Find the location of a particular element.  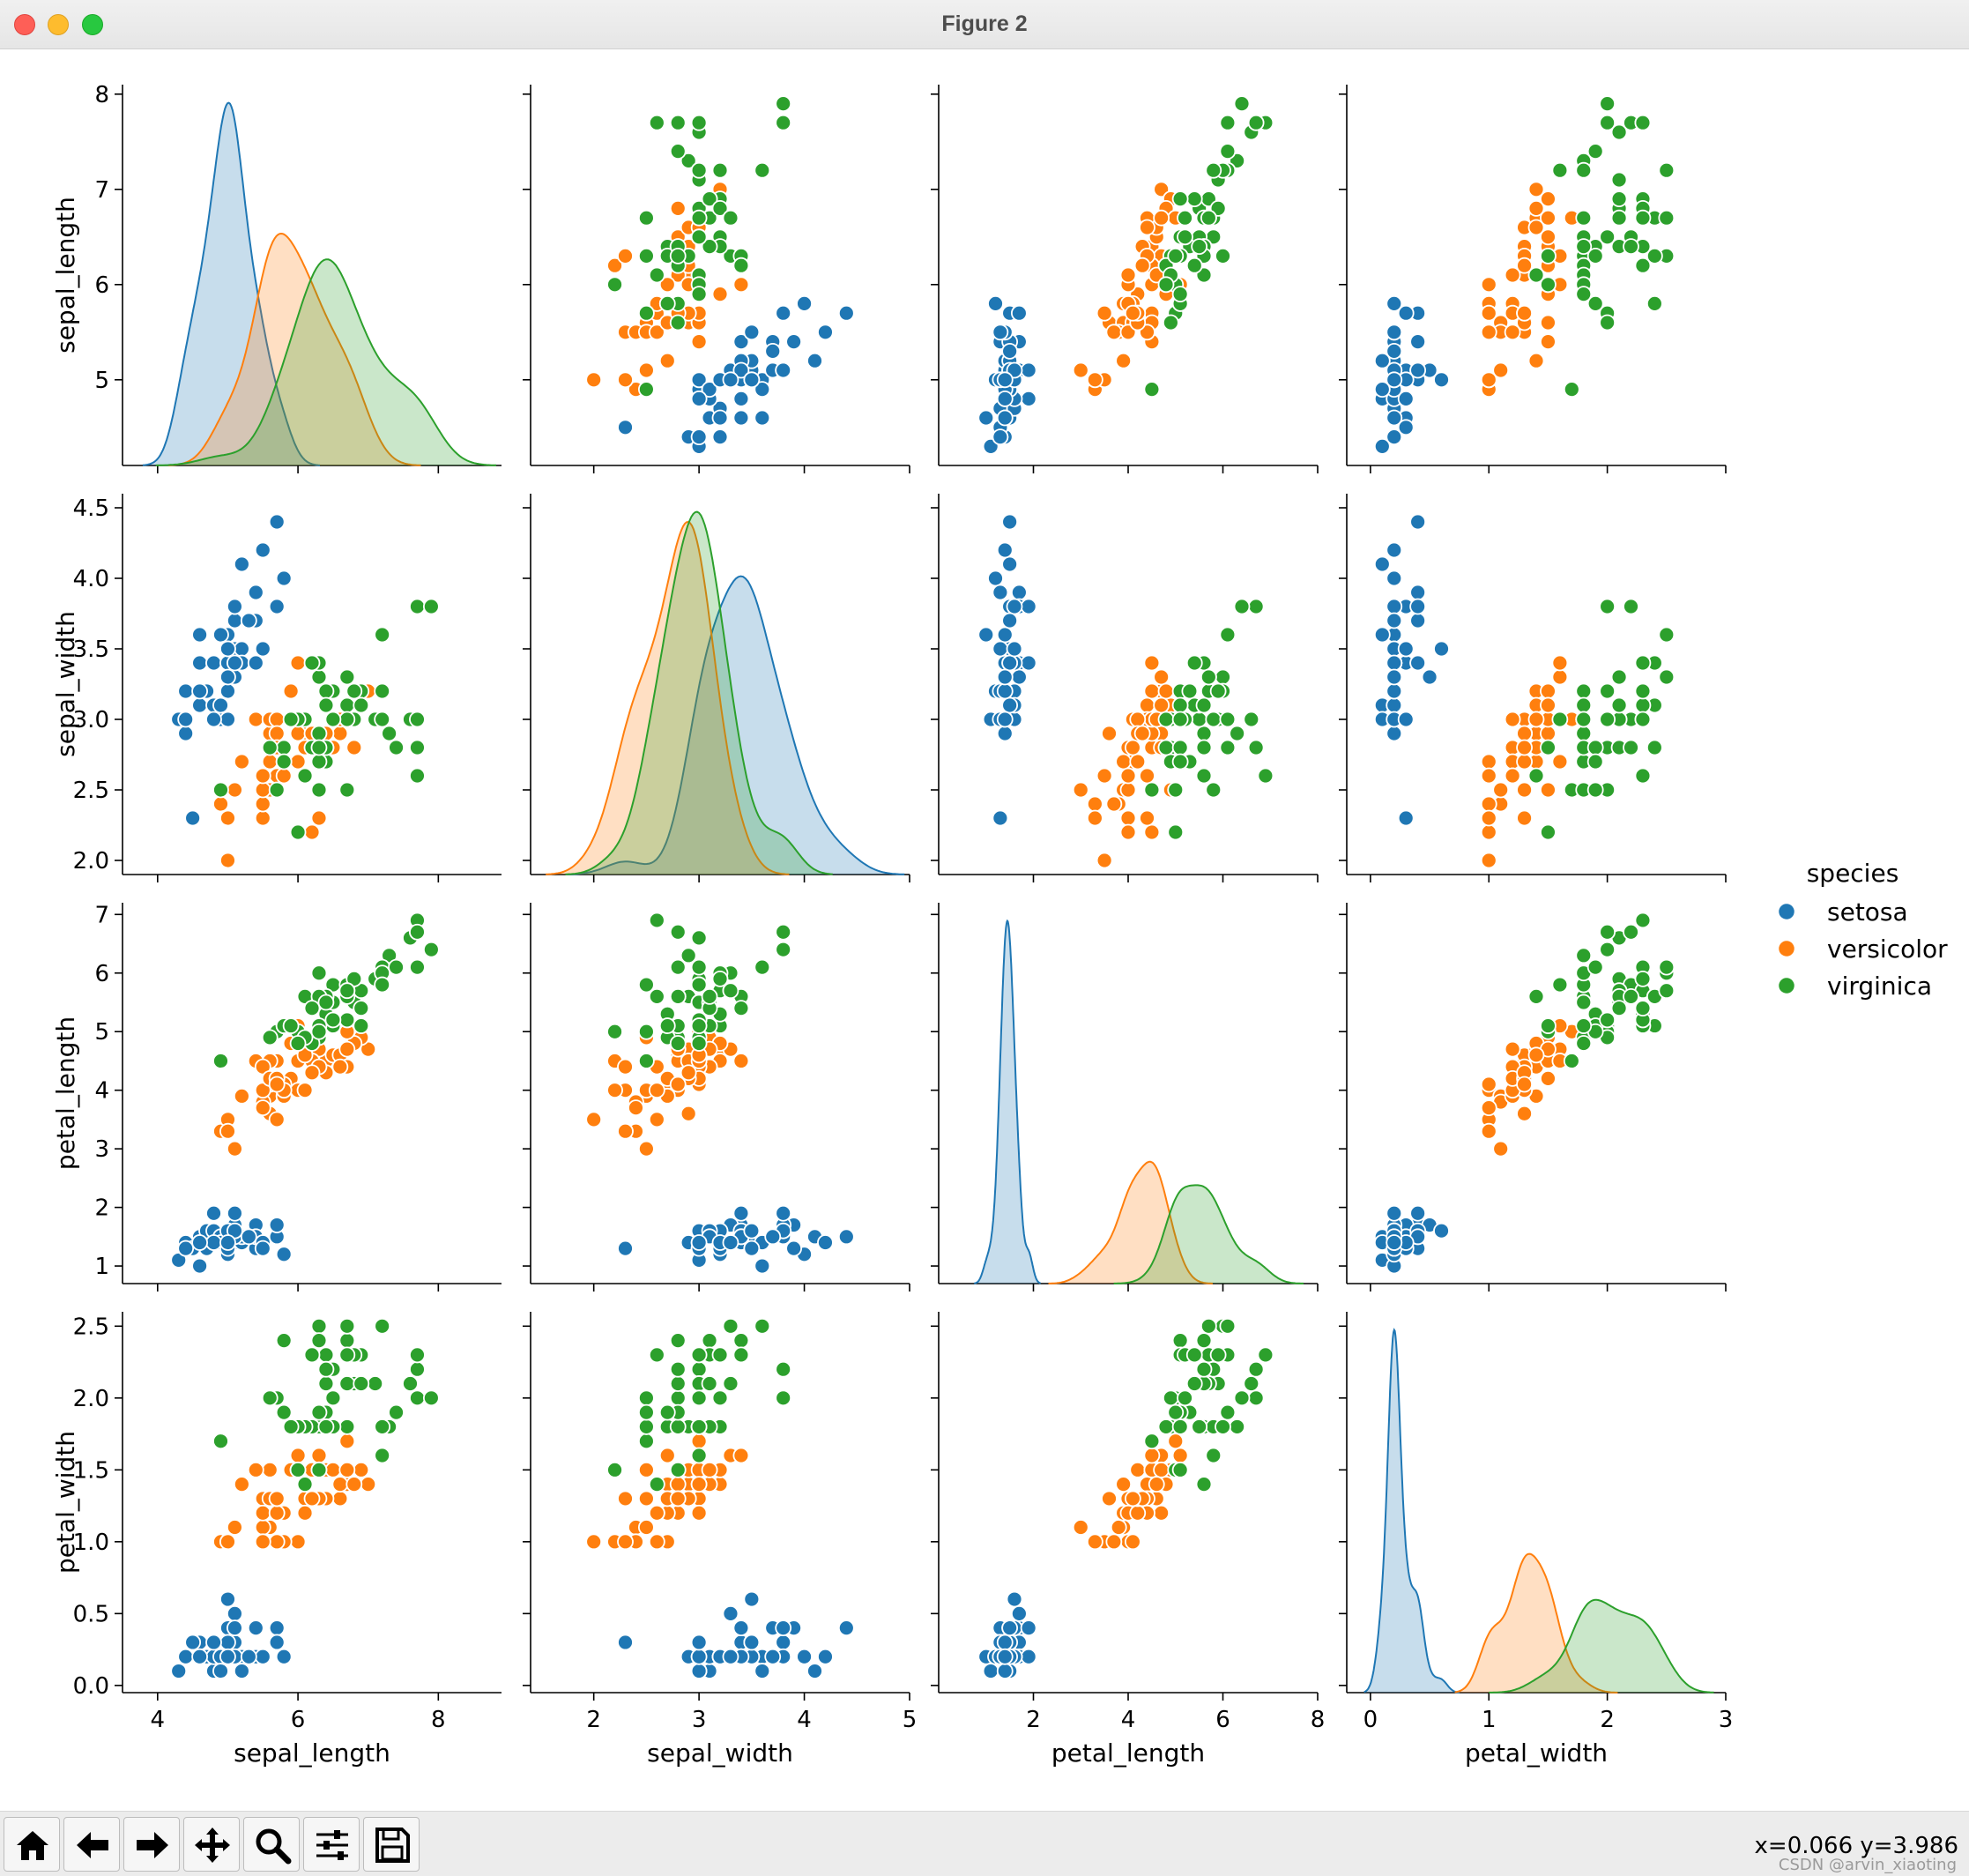

configure-subplots-button is located at coordinates (331, 1844).